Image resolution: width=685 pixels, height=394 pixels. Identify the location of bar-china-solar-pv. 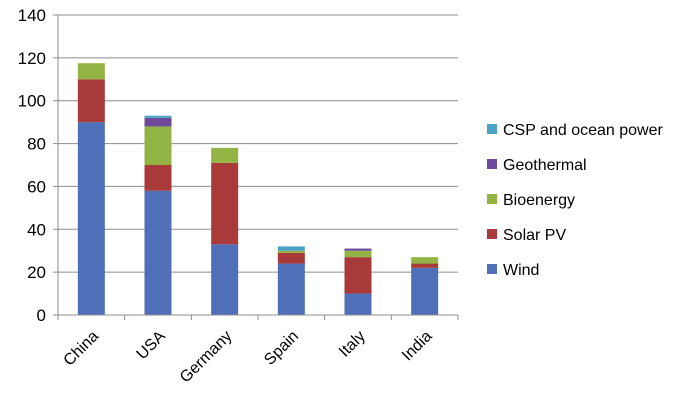
(91, 101).